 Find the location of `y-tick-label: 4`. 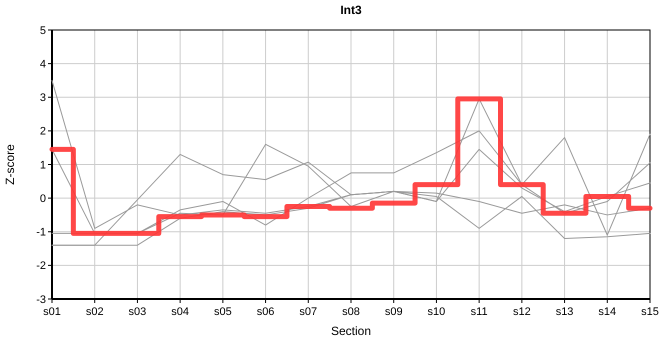

y-tick-label: 4 is located at coordinates (43, 64).